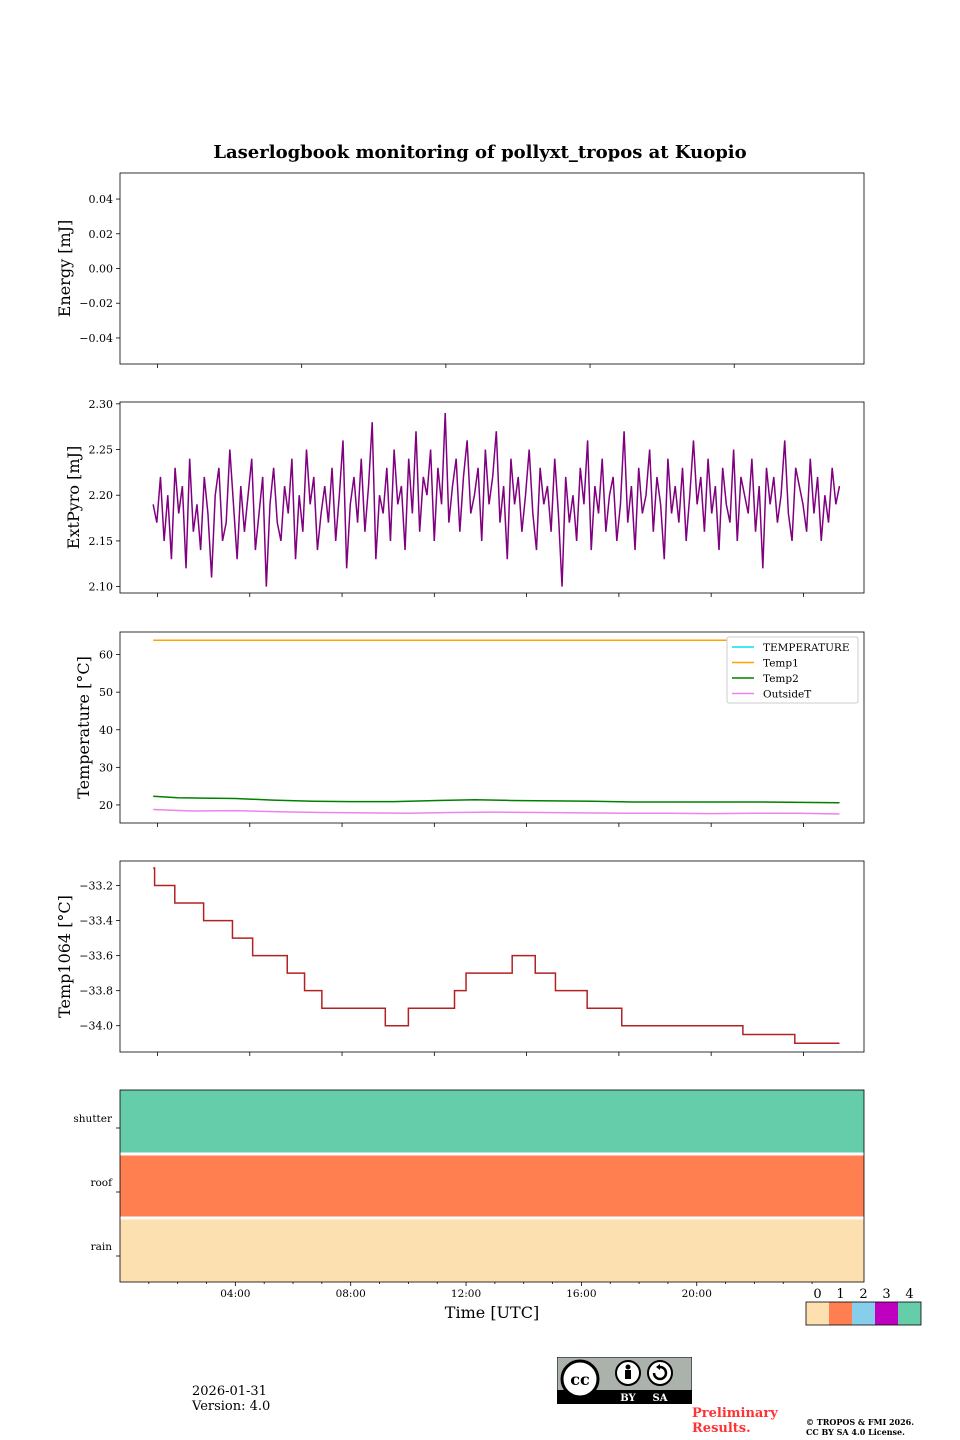 The width and height of the screenshot is (960, 1440). I want to click on y-tick-label: −33.2, so click(96, 886).